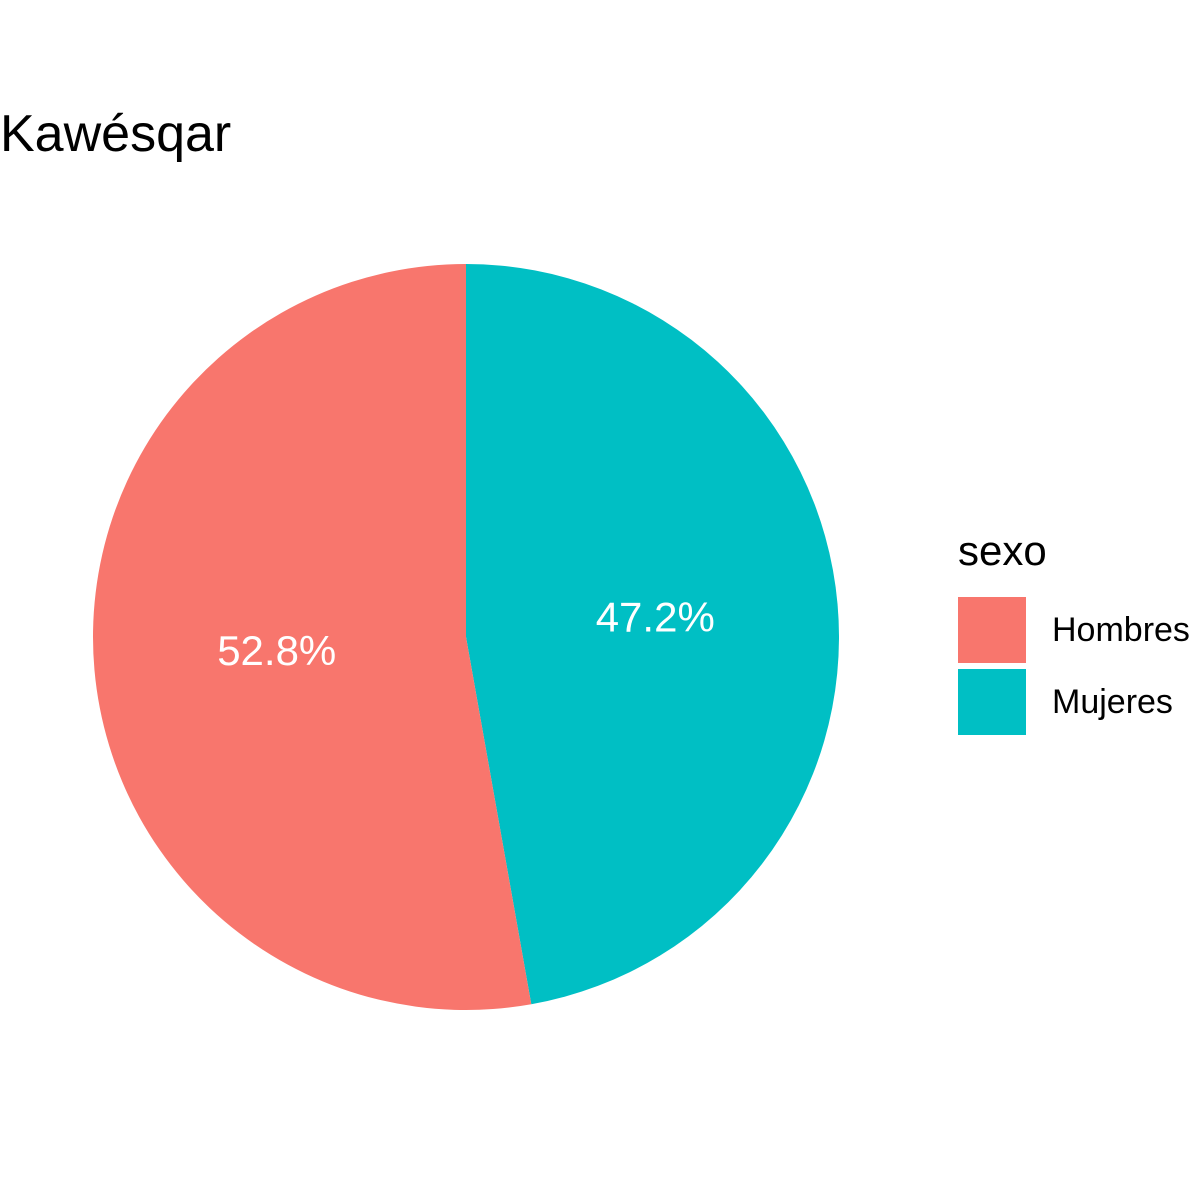 The image size is (1200, 1200). What do you see at coordinates (992, 630) in the screenshot?
I see `legend-key-hombres` at bounding box center [992, 630].